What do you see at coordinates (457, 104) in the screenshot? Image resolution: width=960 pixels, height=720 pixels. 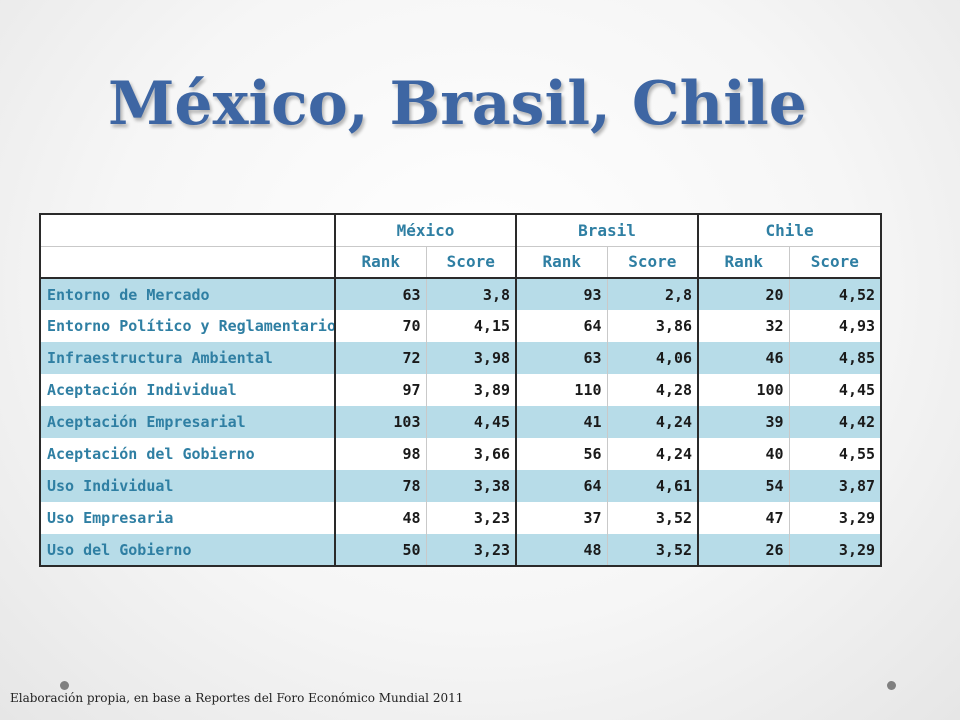 I see `slide-title: México, Brasil, Chile` at bounding box center [457, 104].